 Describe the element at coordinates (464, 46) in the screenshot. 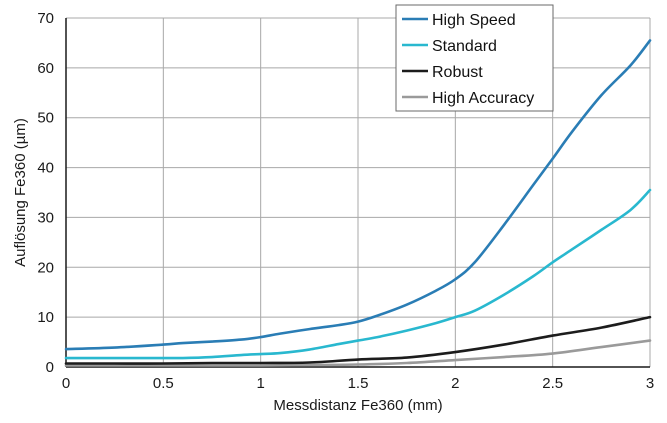

I see `legend-label: Standard` at that location.